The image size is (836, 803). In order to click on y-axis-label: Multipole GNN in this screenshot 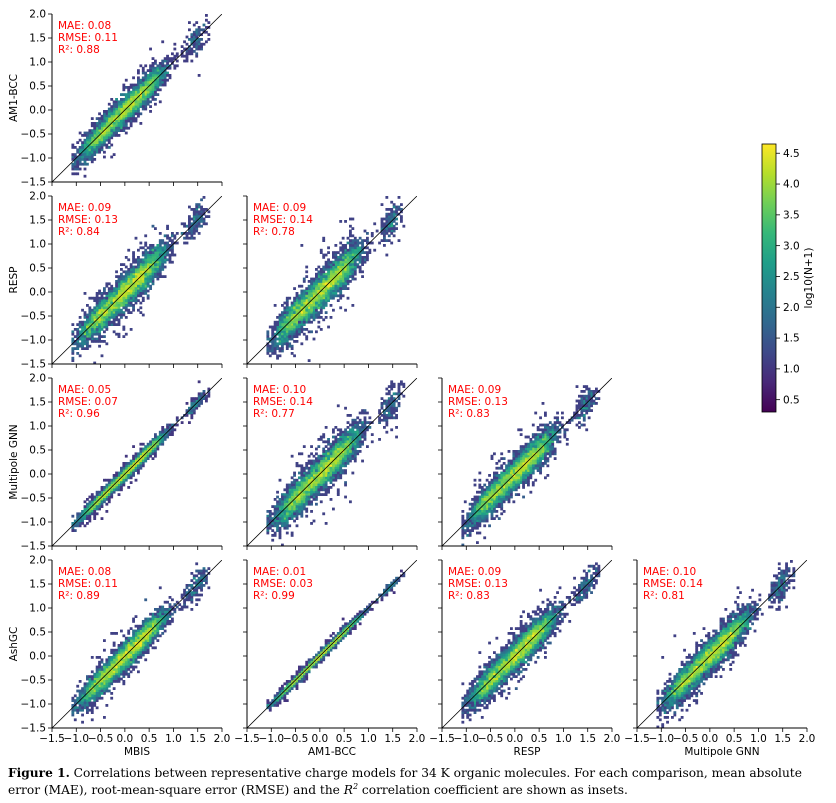, I will do `click(14, 461)`.